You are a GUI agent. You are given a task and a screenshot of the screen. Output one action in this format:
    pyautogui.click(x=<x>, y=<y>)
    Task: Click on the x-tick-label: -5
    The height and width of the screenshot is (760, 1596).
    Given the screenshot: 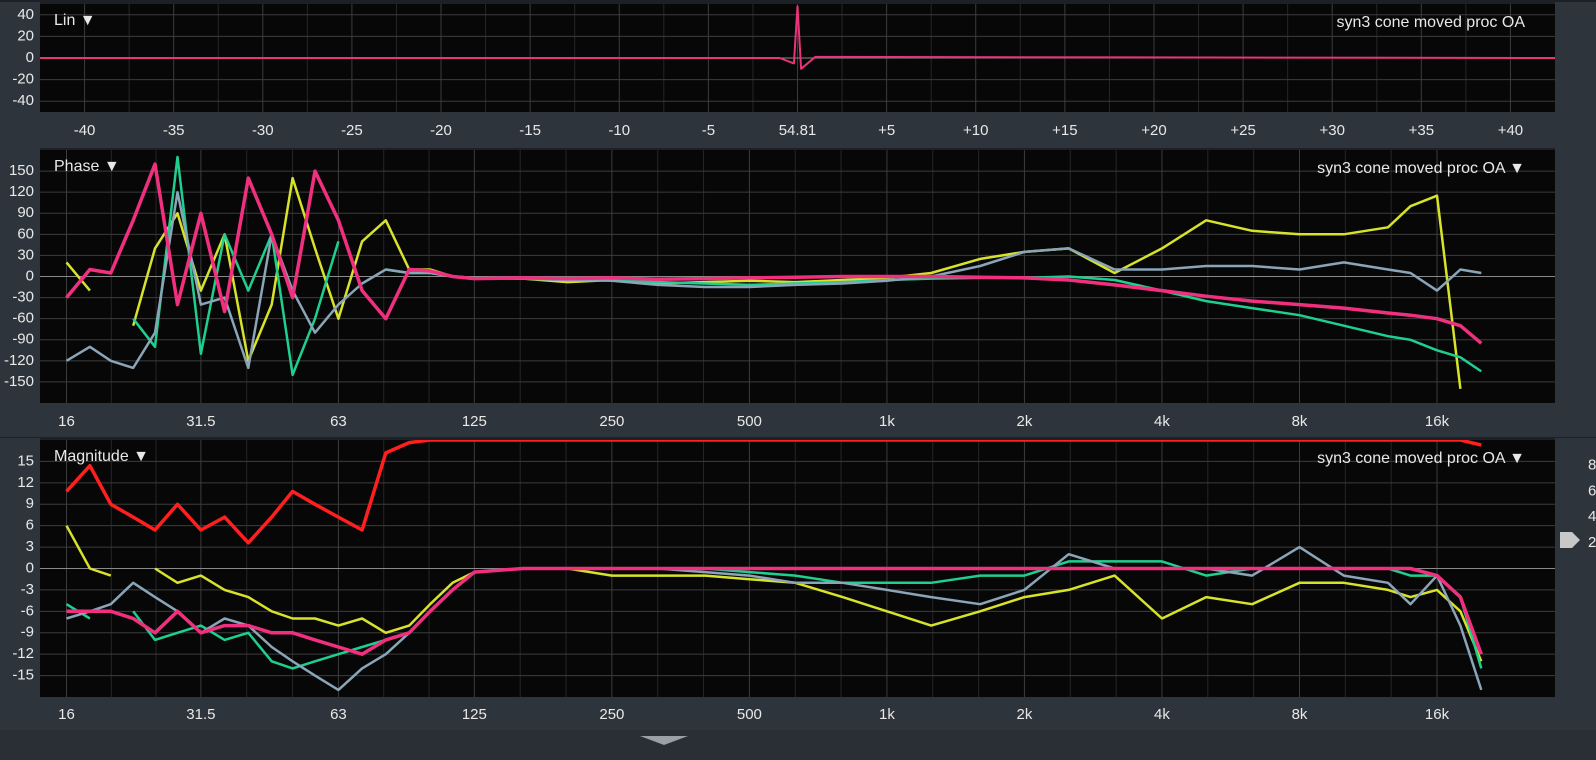 What is the action you would take?
    pyautogui.click(x=708, y=130)
    